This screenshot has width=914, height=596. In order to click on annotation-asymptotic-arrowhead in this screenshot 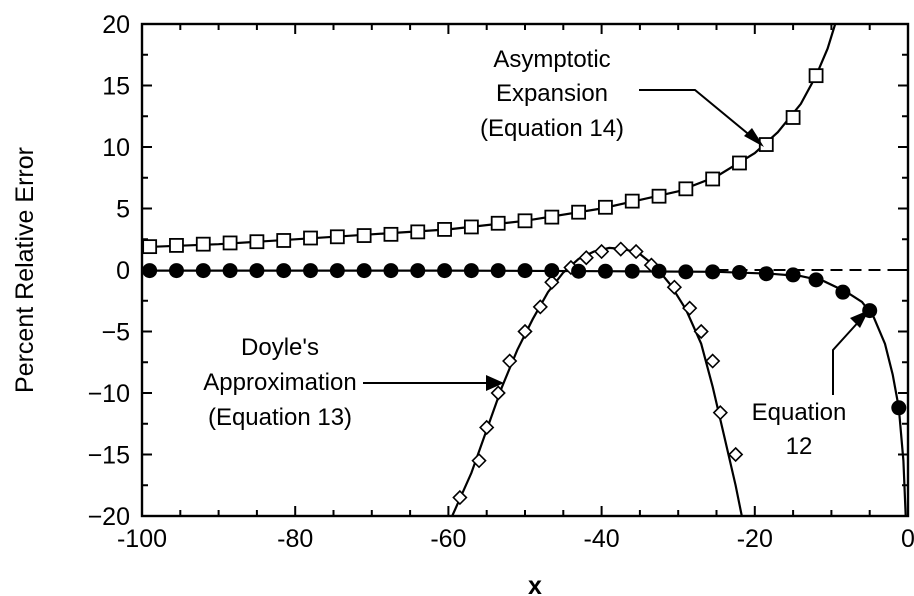, I will do `click(754, 137)`.